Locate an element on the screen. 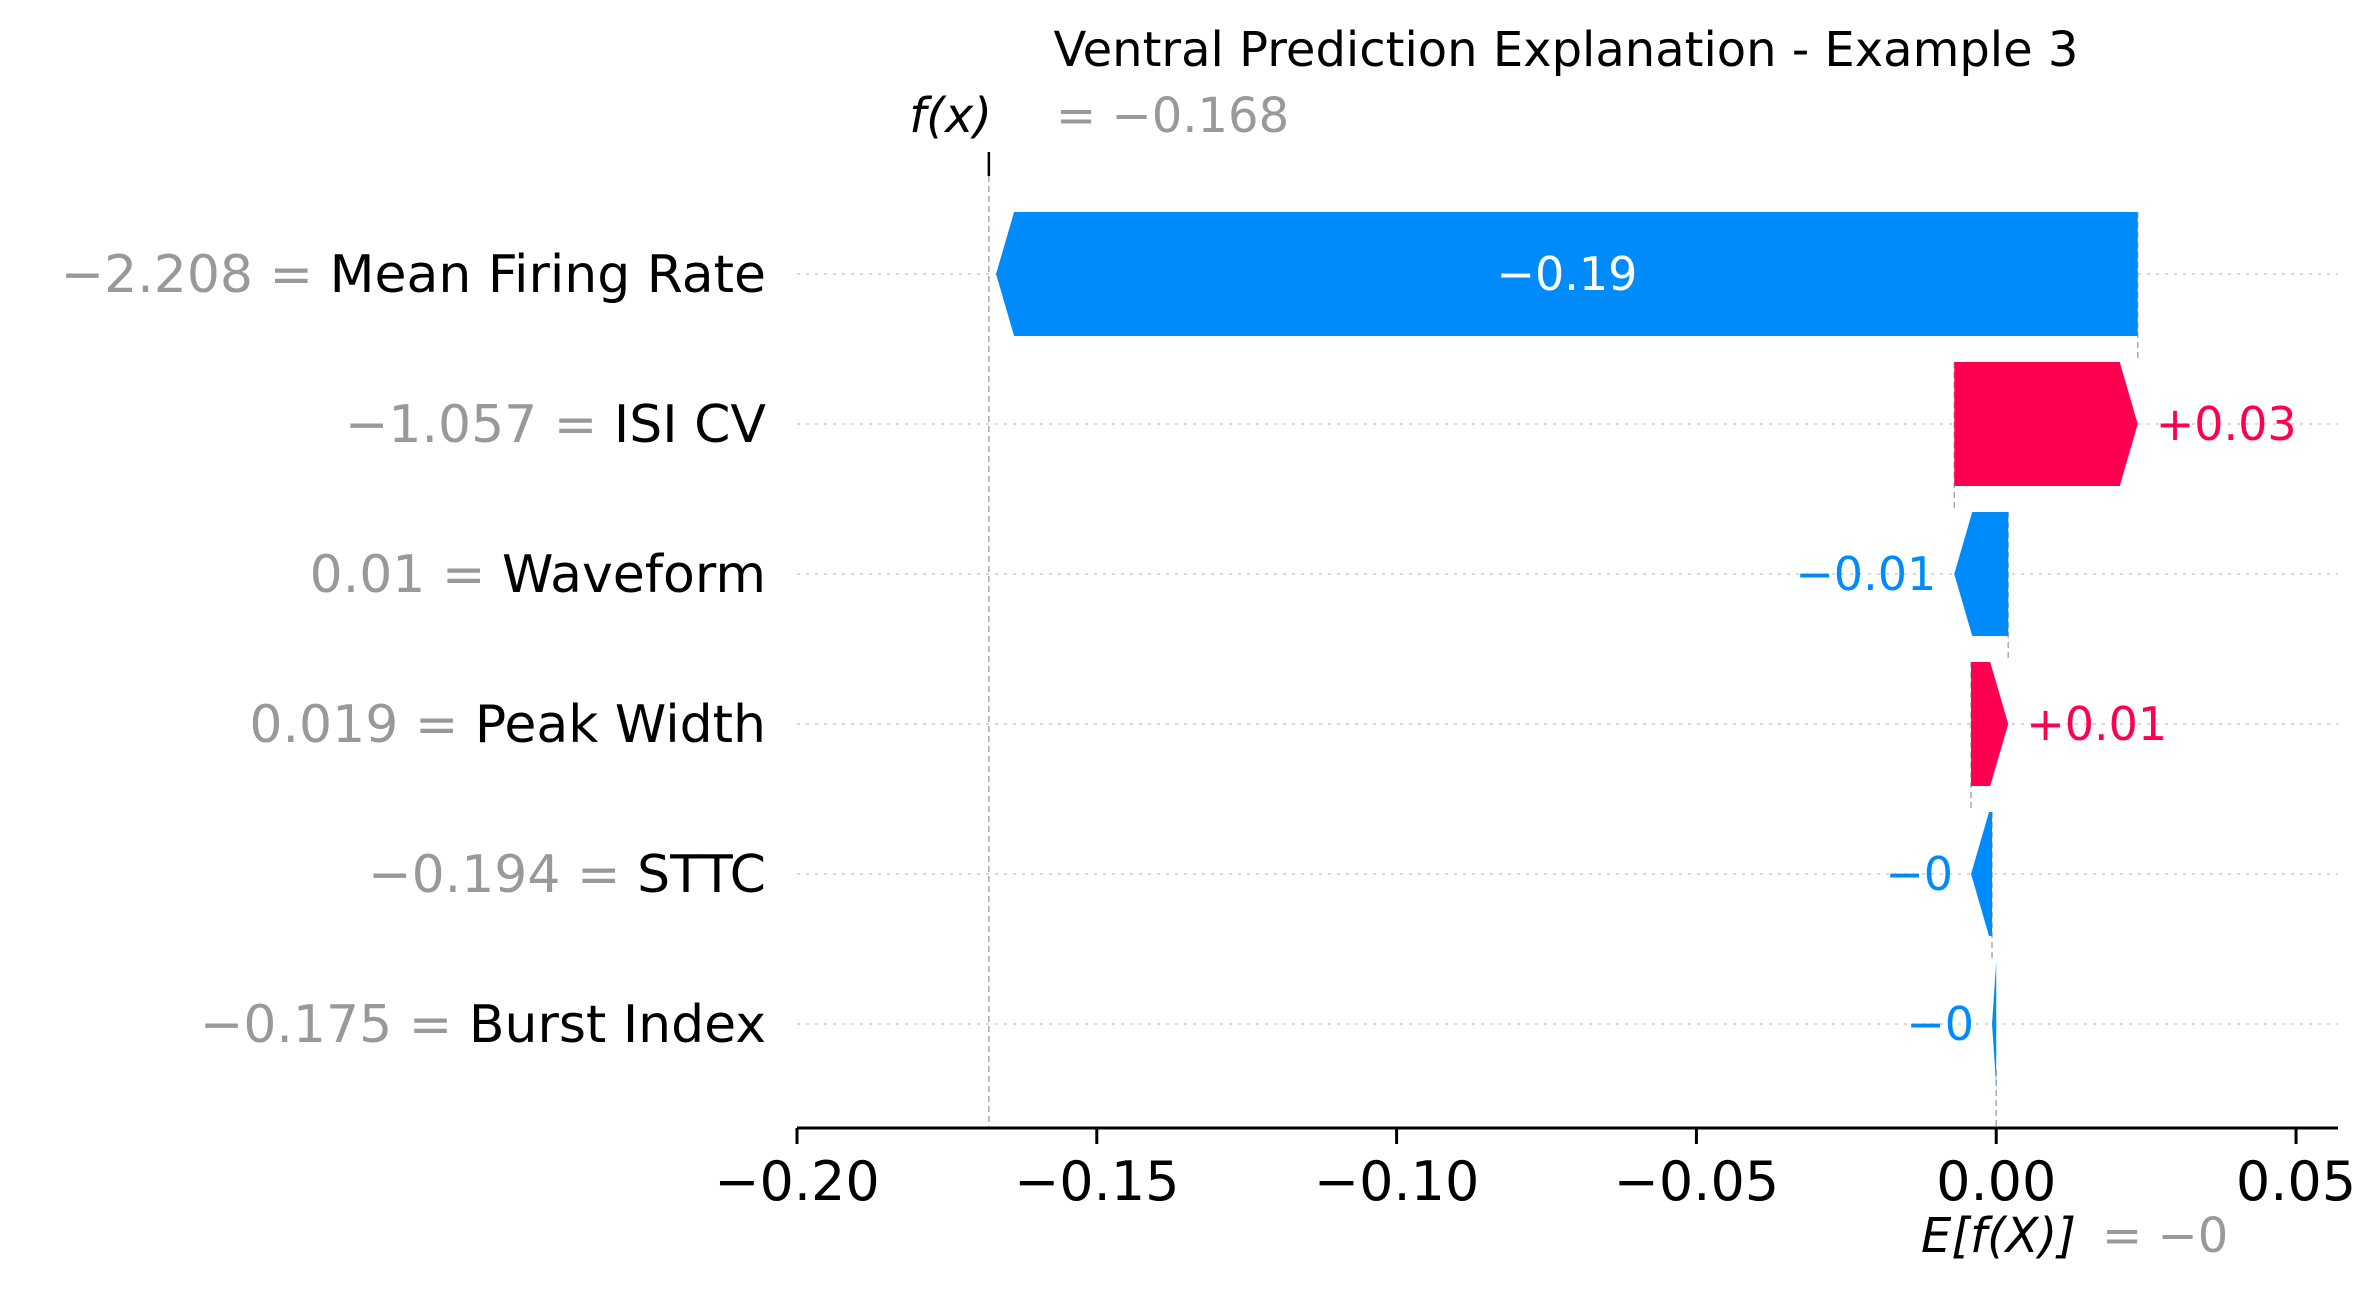 The image size is (2379, 1290). bar-value-label-0: −0.19 is located at coordinates (1566, 274).